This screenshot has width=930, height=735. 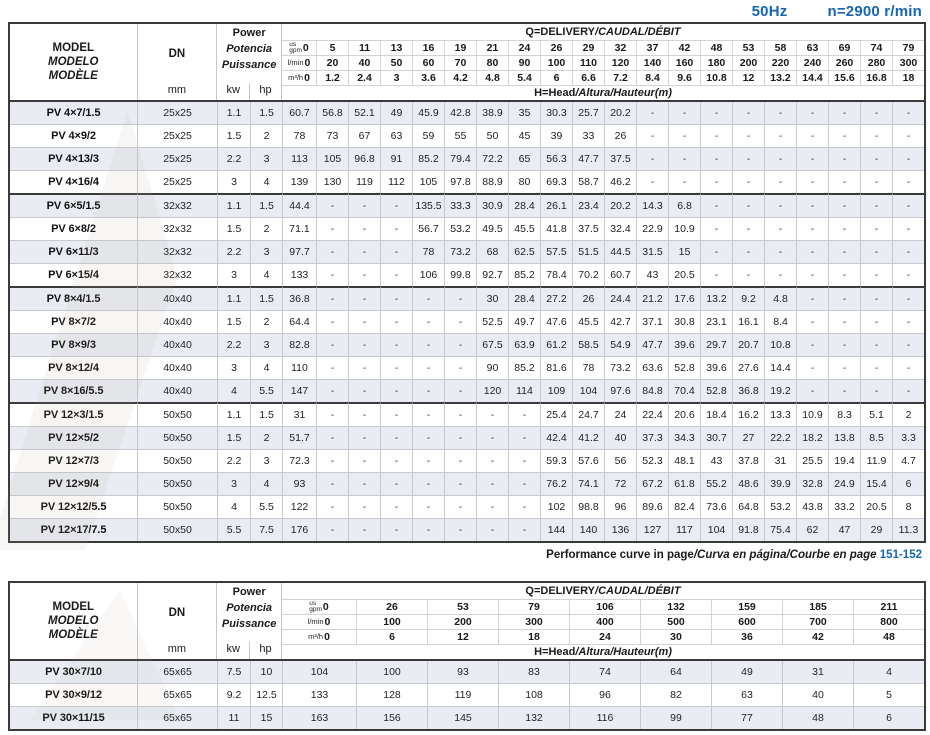 What do you see at coordinates (249, 608) in the screenshot?
I see `power-label-es: Potencia` at bounding box center [249, 608].